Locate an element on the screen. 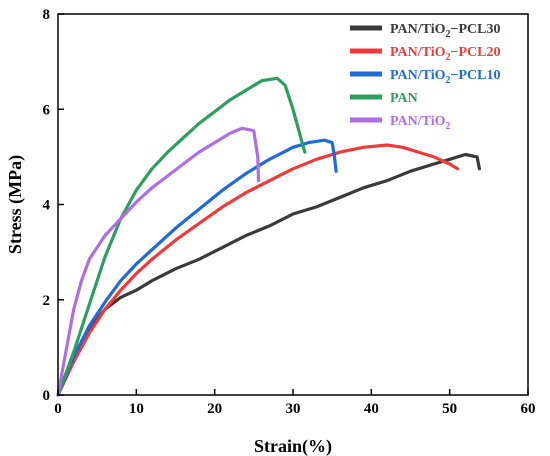 This screenshot has width=550, height=456. legend-label-main: PAN is located at coordinates (404, 98).